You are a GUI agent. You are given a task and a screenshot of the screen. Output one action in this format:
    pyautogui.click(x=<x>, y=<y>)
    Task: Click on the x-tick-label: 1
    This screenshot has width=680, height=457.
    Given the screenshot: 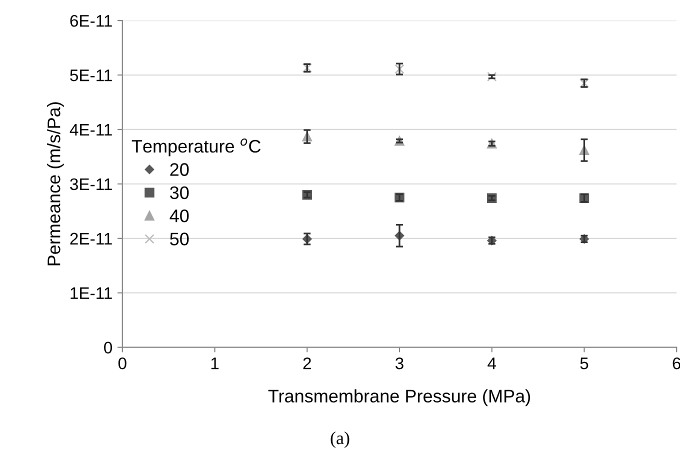 What is the action you would take?
    pyautogui.click(x=215, y=364)
    